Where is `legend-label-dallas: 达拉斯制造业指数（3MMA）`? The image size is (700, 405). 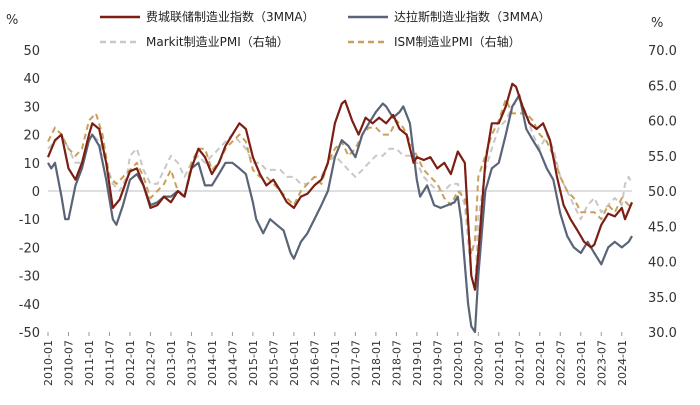
legend-label-dallas: 达拉斯制造业指数（3MMA） is located at coordinates (472, 16).